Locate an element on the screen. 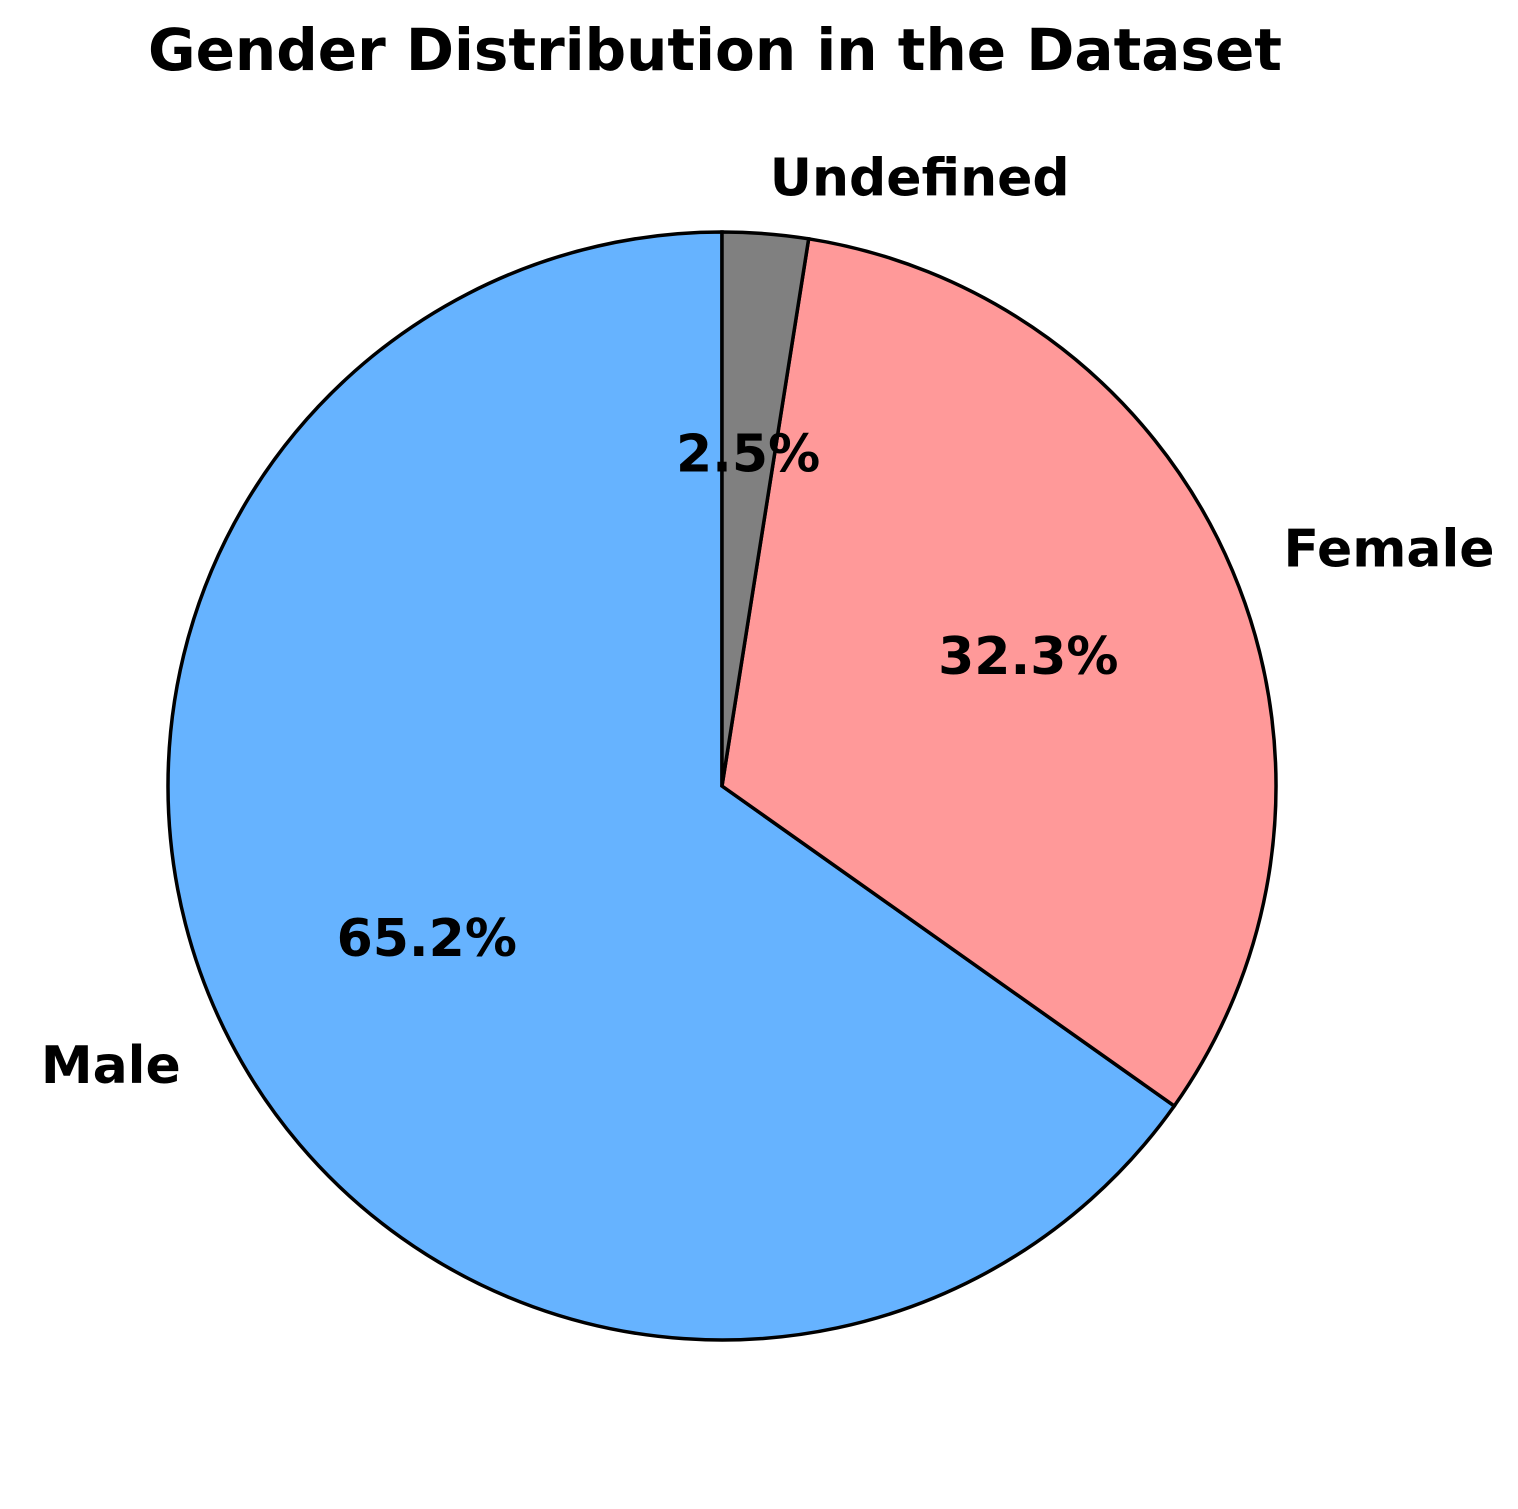  slice-label-male: Male is located at coordinates (111, 1066).